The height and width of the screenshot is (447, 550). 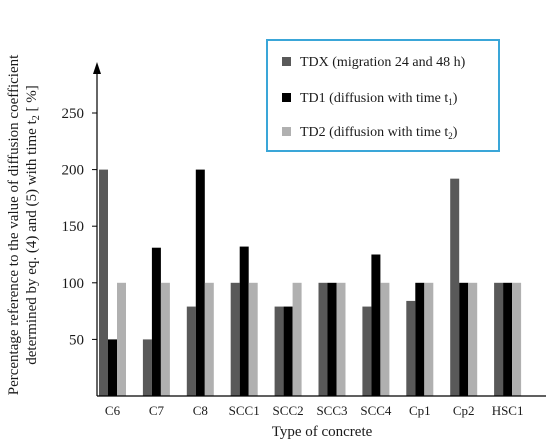 What do you see at coordinates (36, 117) in the screenshot?
I see `y-axis-title-subscript: 2` at bounding box center [36, 117].